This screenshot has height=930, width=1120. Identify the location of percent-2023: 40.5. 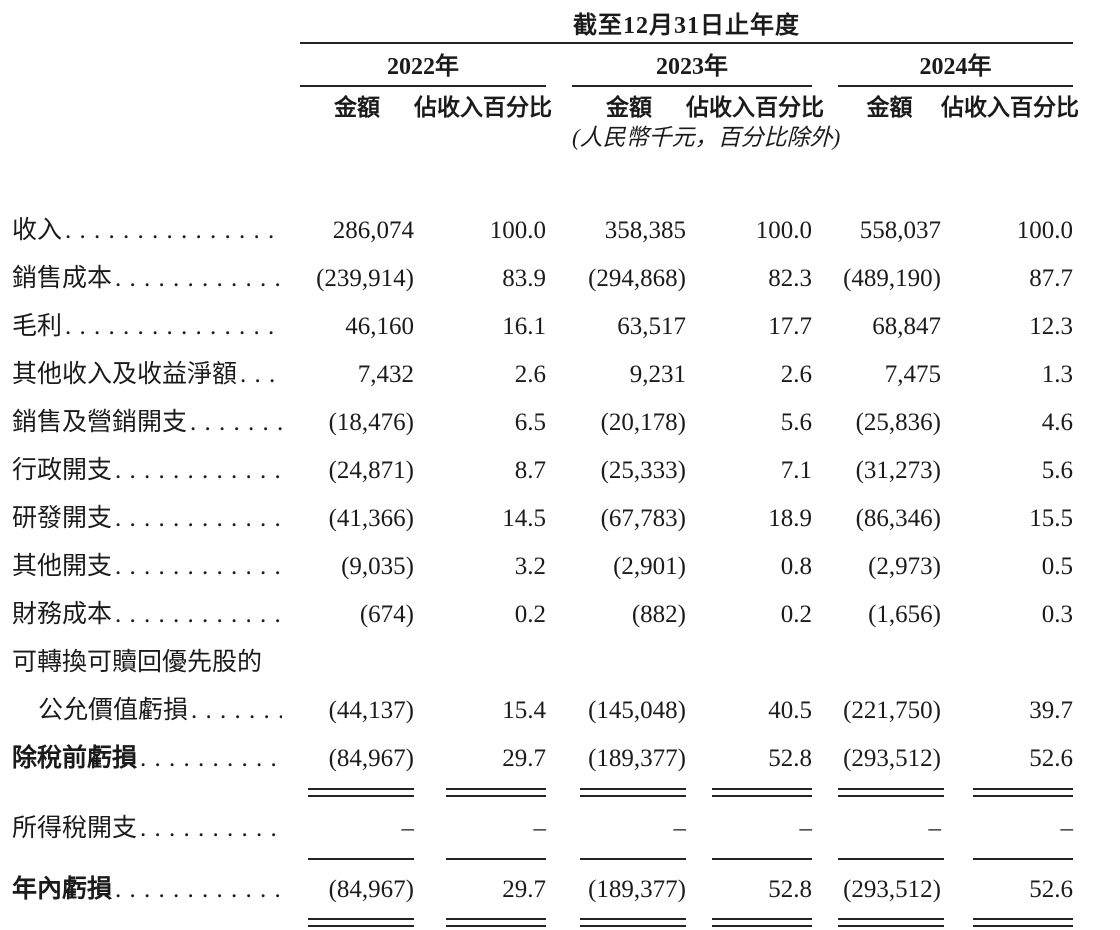
(790, 710).